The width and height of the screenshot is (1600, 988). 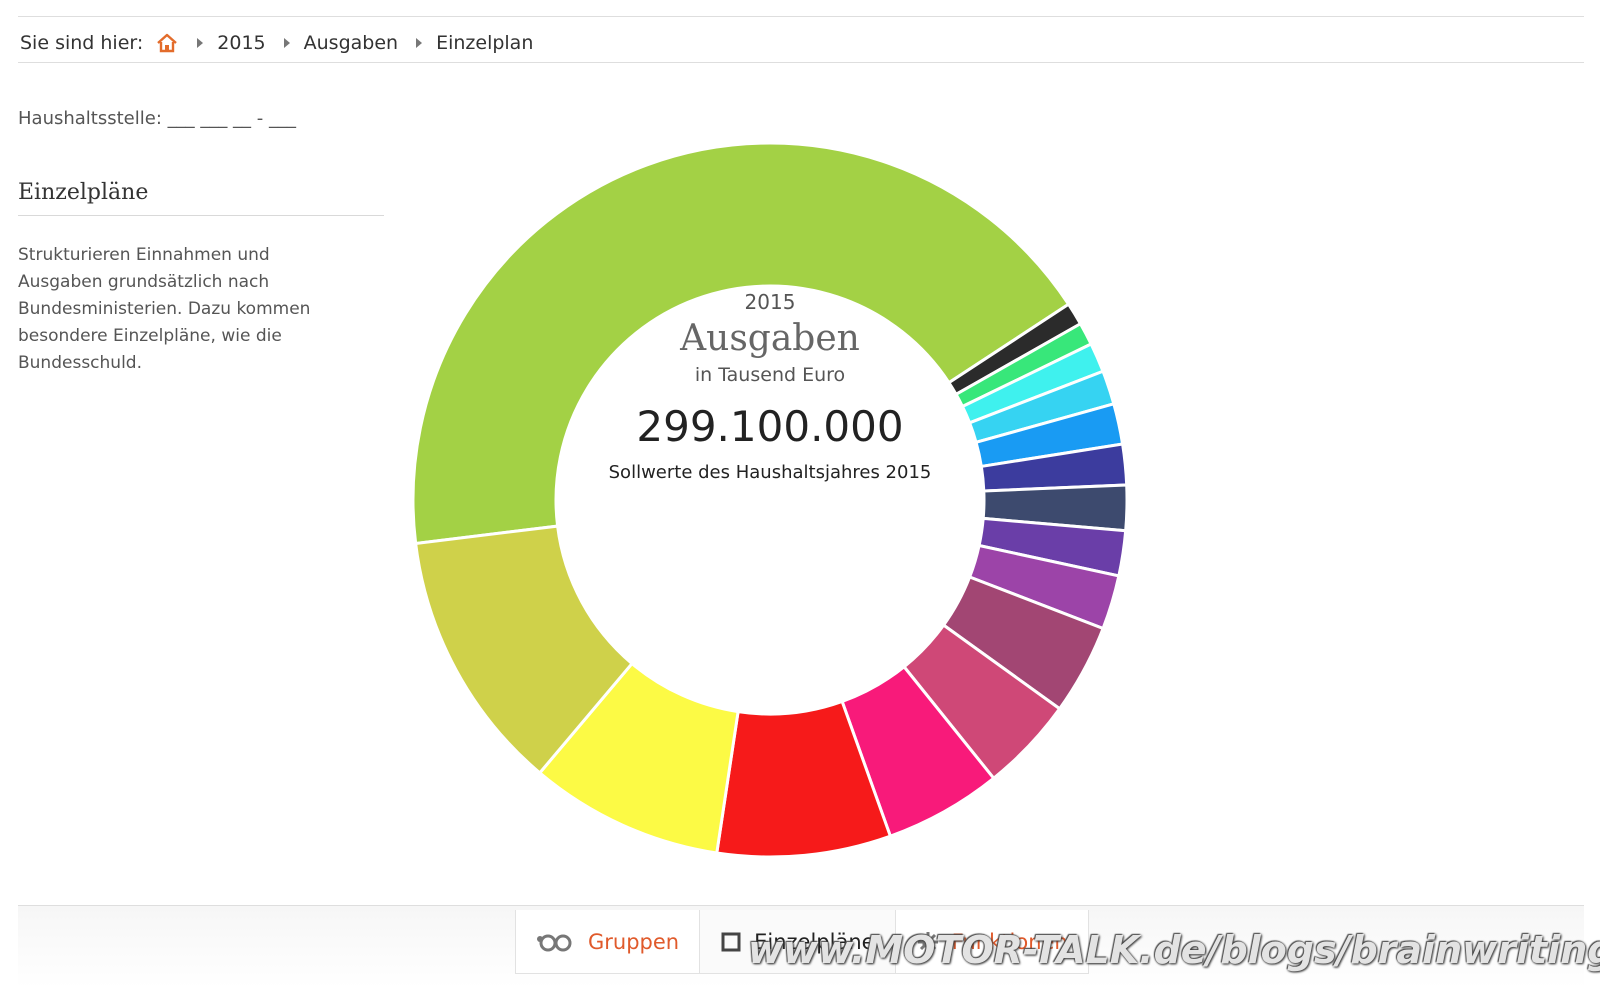 What do you see at coordinates (634, 941) in the screenshot?
I see `tab-gruppen-label: Gruppen` at bounding box center [634, 941].